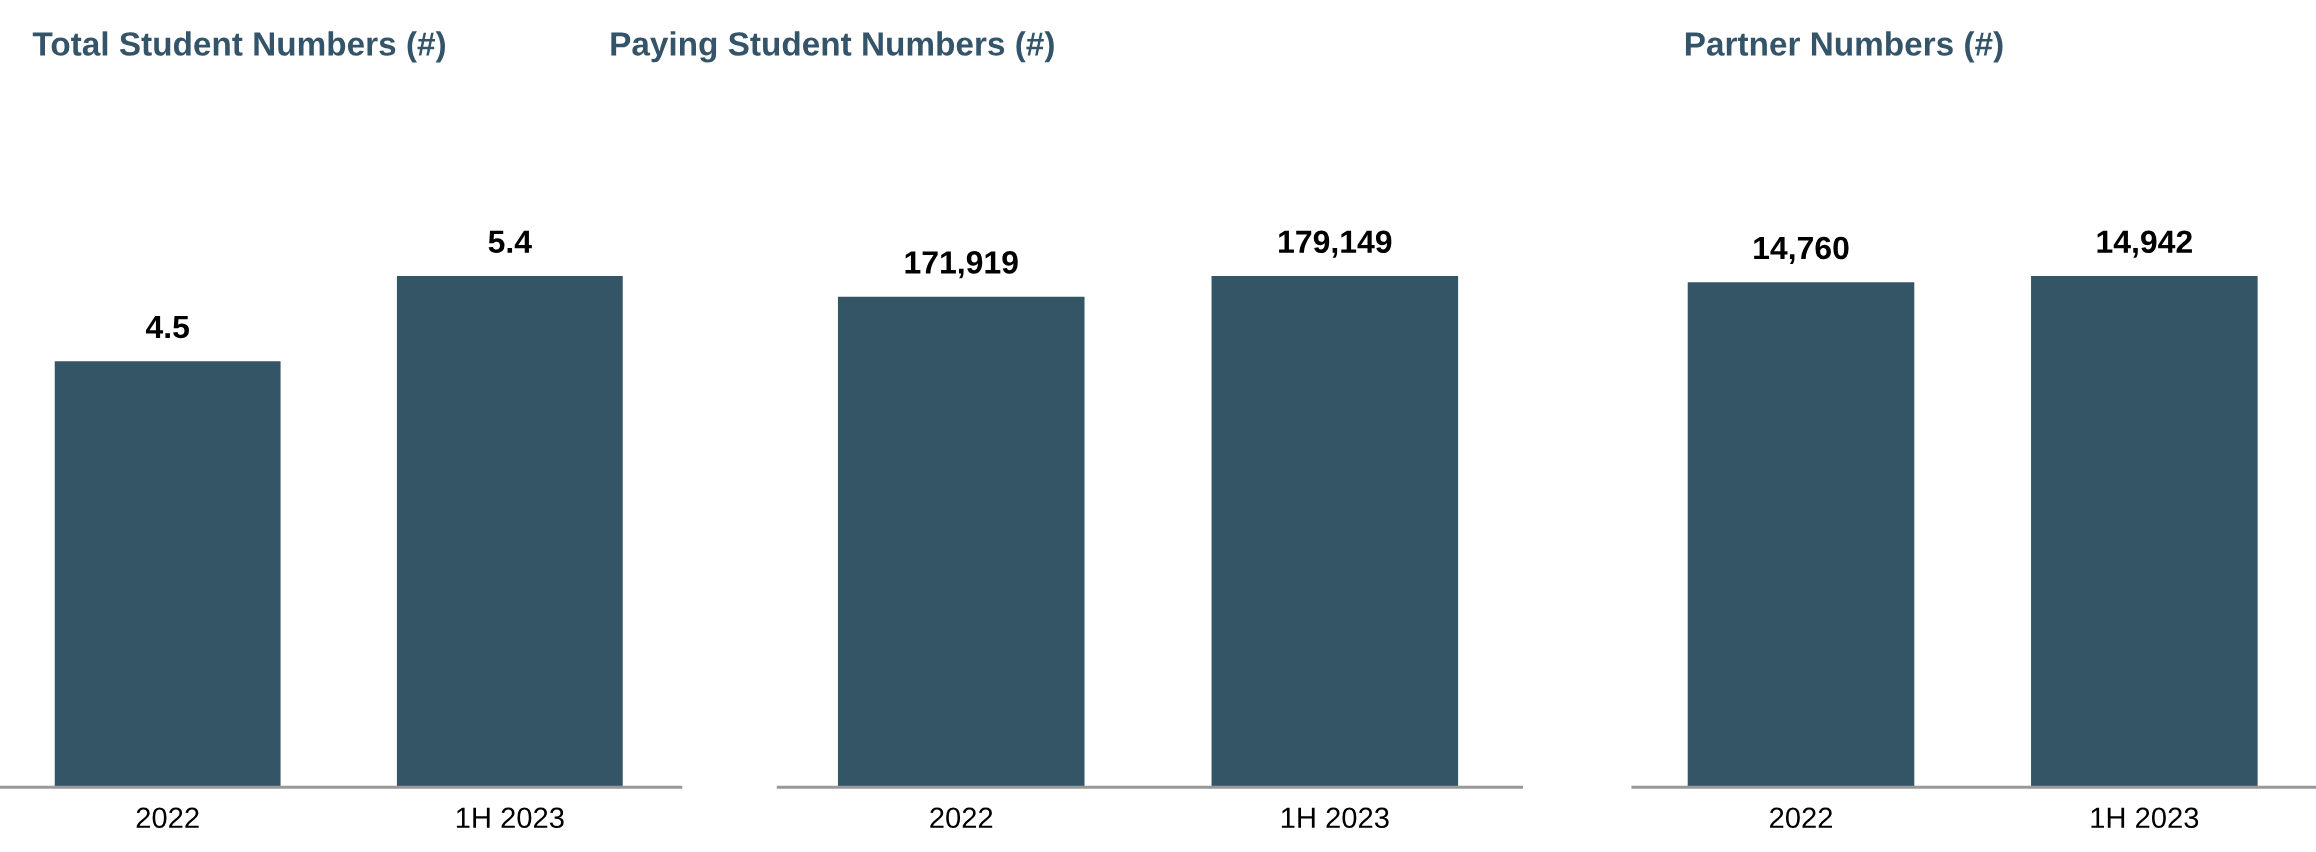  What do you see at coordinates (238, 47) in the screenshot?
I see `chart-title: Total Student Numbers (#)` at bounding box center [238, 47].